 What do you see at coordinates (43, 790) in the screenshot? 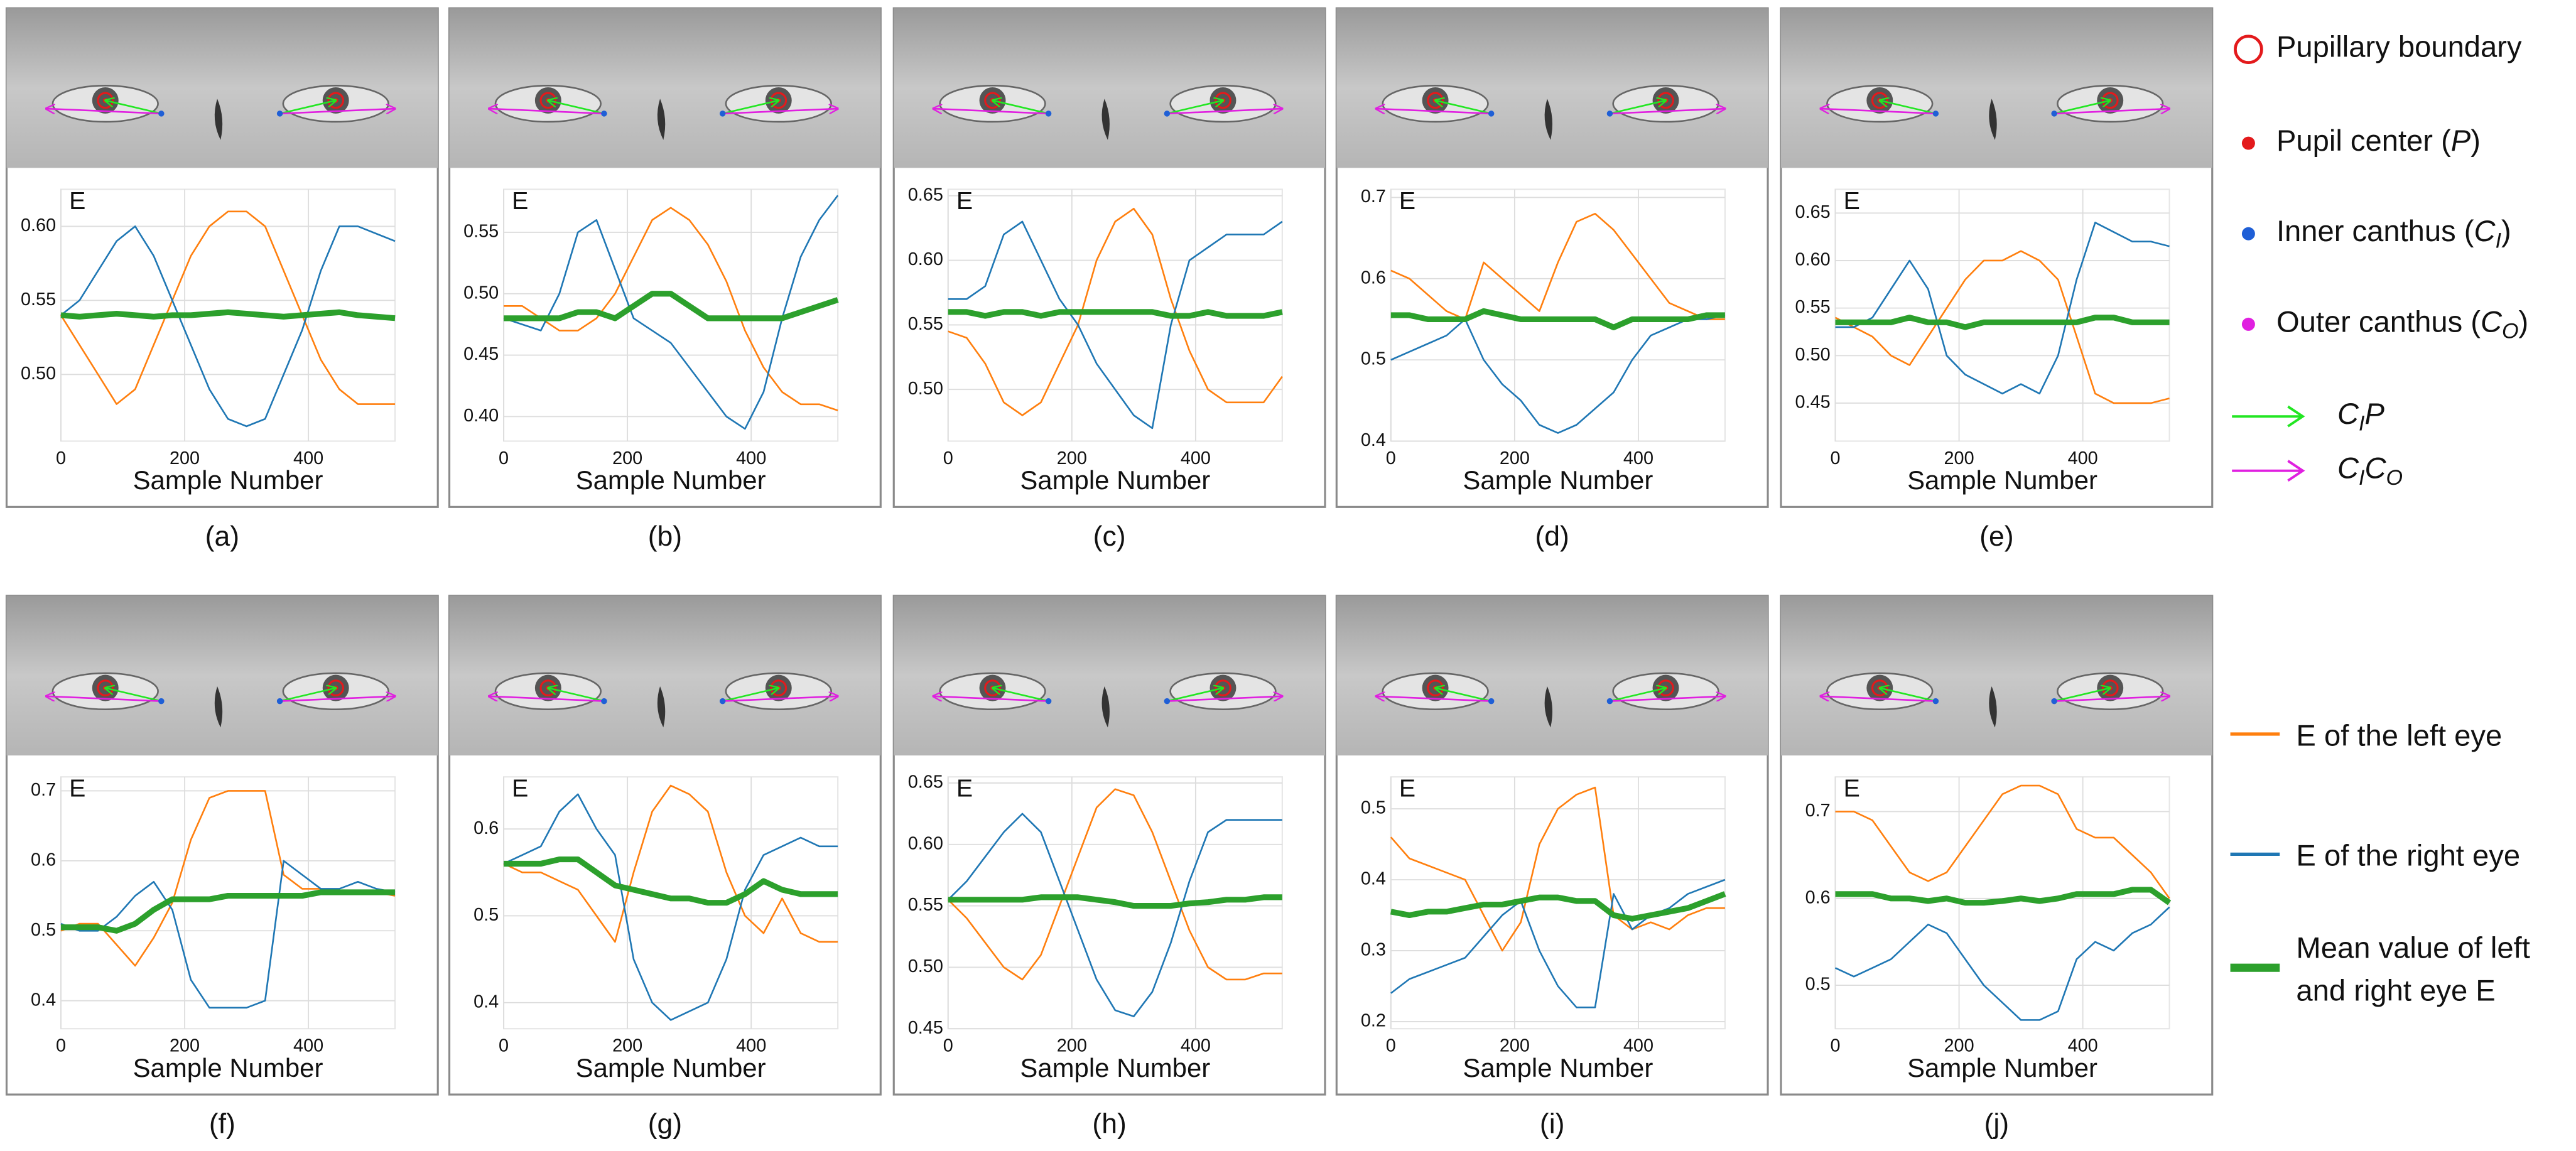
I see `y-tick-label: 0.7` at bounding box center [43, 790].